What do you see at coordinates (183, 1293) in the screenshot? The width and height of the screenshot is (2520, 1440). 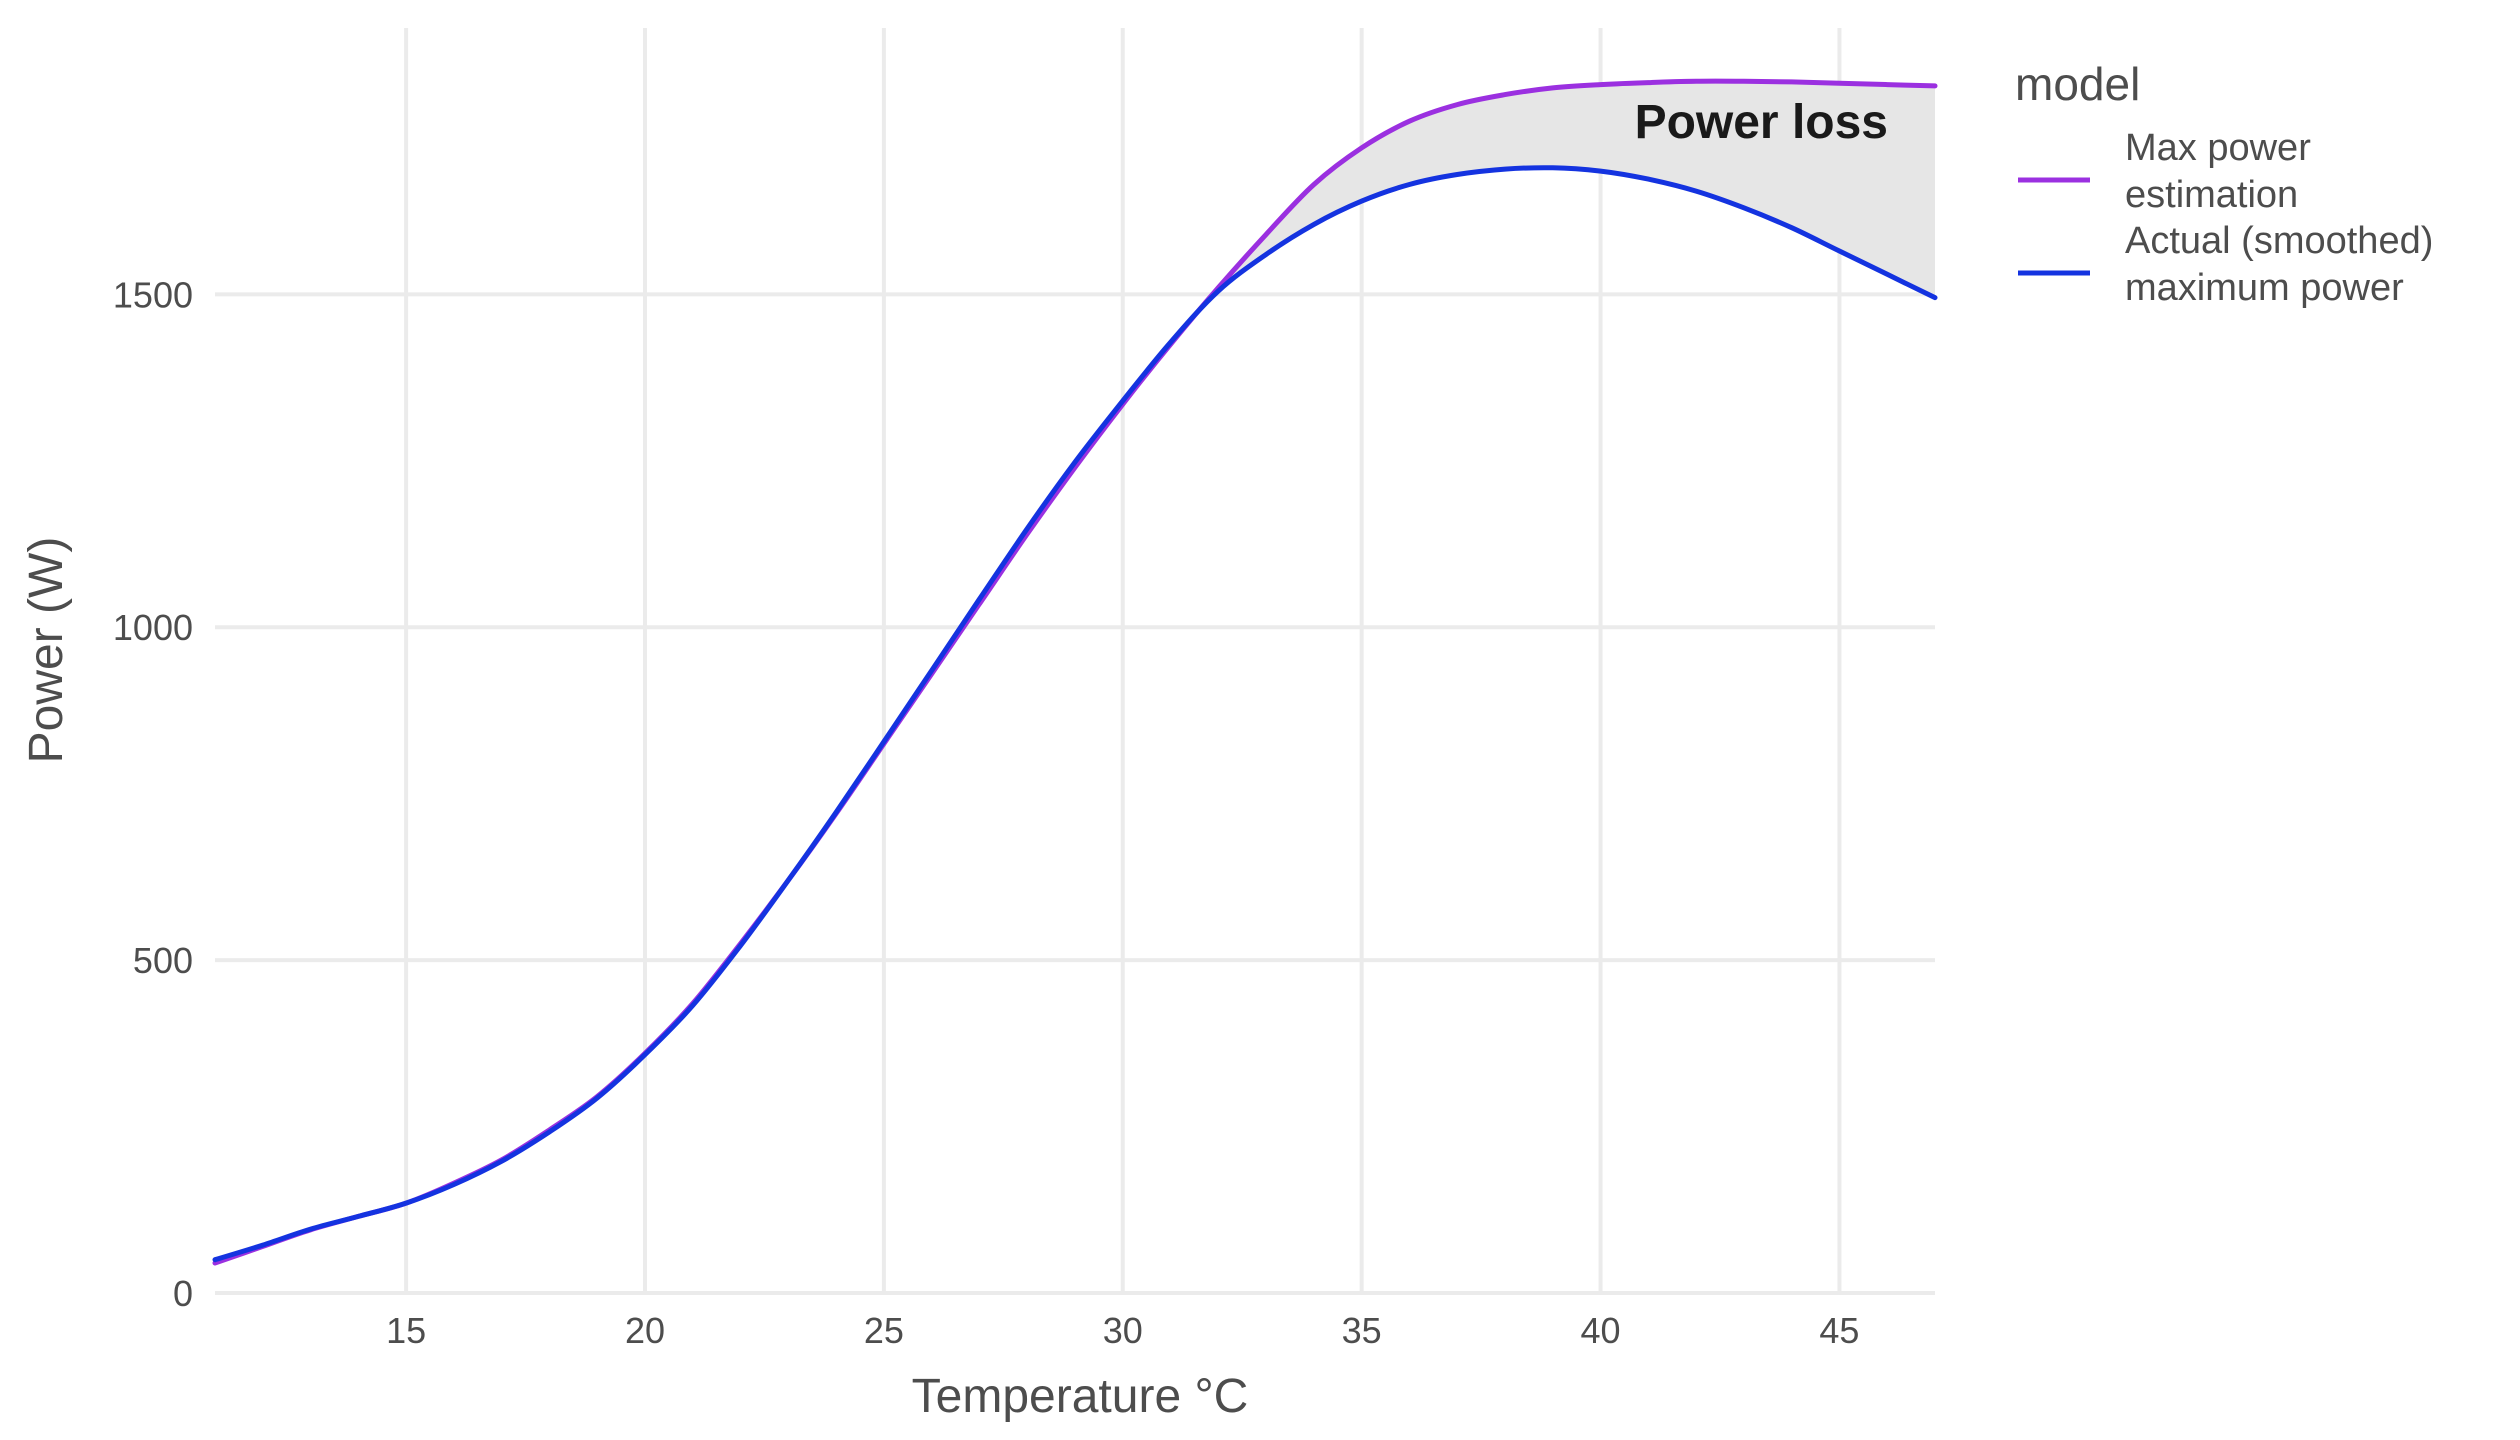 I see `y-tick-label-0: 0` at bounding box center [183, 1293].